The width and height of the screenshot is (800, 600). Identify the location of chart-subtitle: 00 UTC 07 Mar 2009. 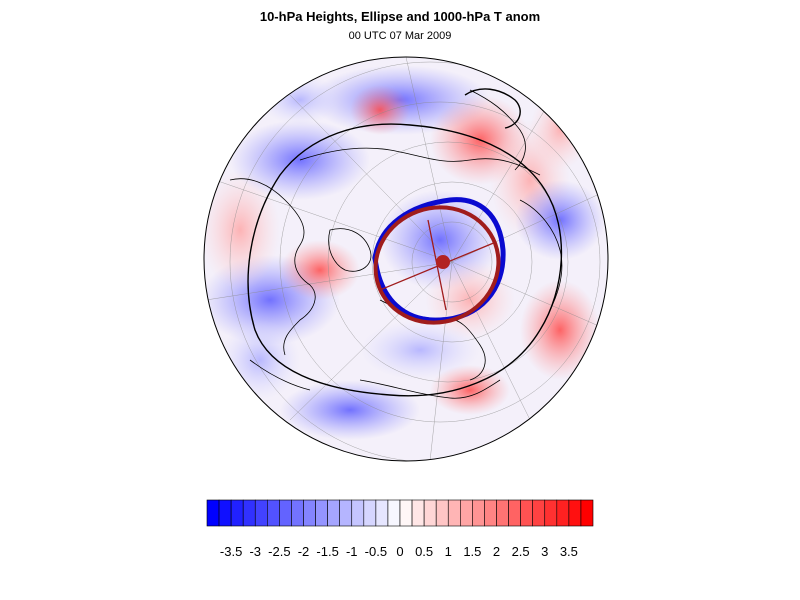
(400, 36).